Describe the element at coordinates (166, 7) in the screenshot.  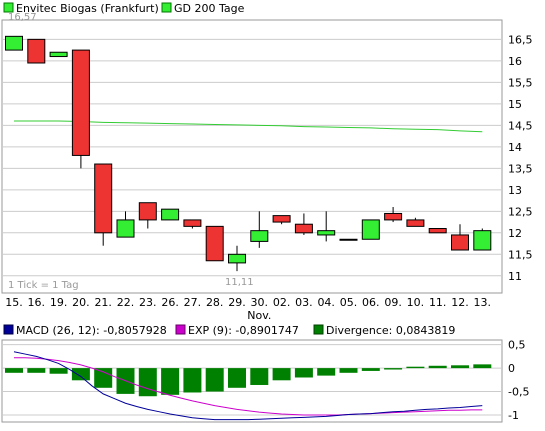
I see `legend-swatch-ma200` at that location.